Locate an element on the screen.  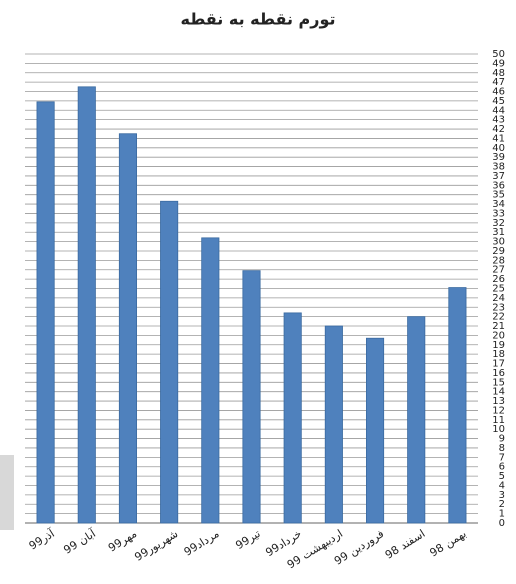
y-tick-label: 17 is located at coordinates (498, 364).